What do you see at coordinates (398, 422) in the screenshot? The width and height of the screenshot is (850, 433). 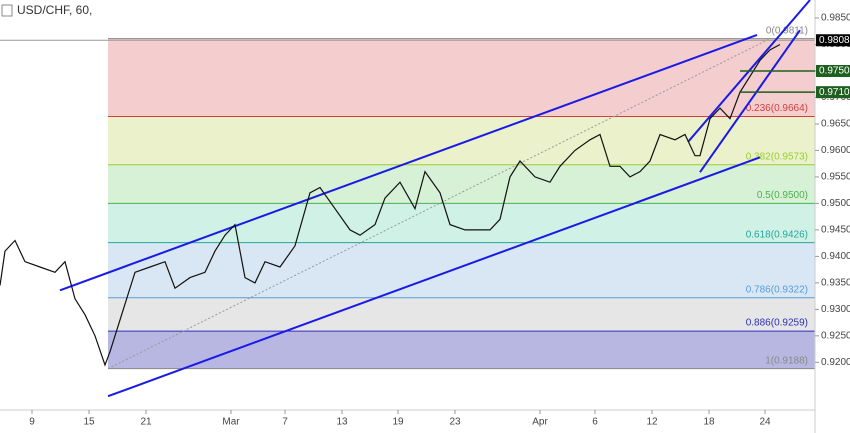 I see `x-tick-label: 19` at bounding box center [398, 422].